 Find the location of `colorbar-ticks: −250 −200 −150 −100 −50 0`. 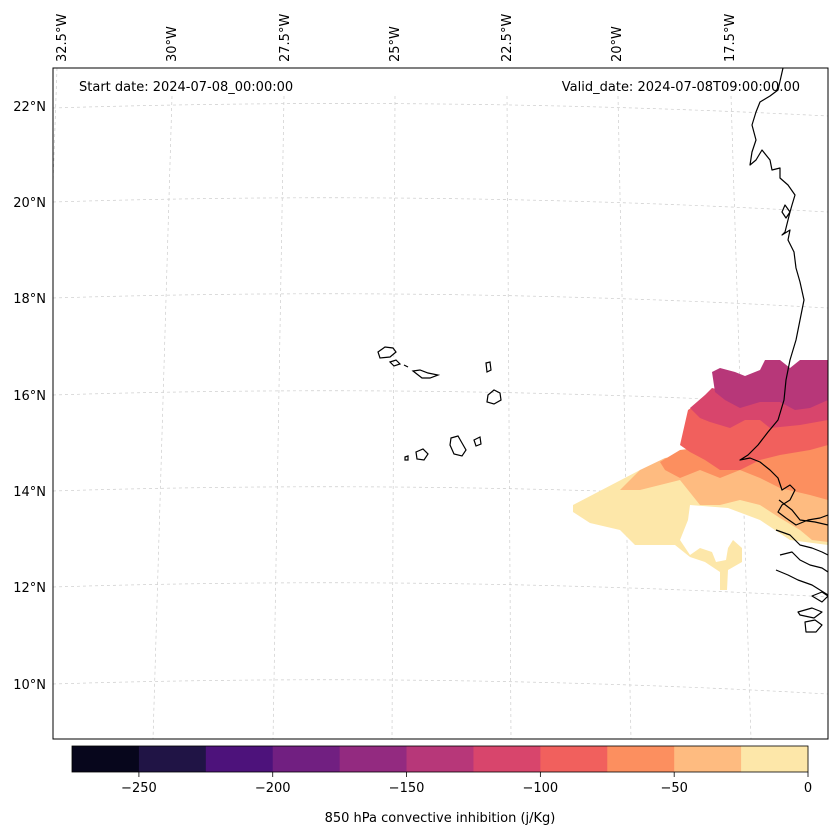

colorbar-ticks: −250 −200 −150 −100 −50 0 is located at coordinates (466, 784).